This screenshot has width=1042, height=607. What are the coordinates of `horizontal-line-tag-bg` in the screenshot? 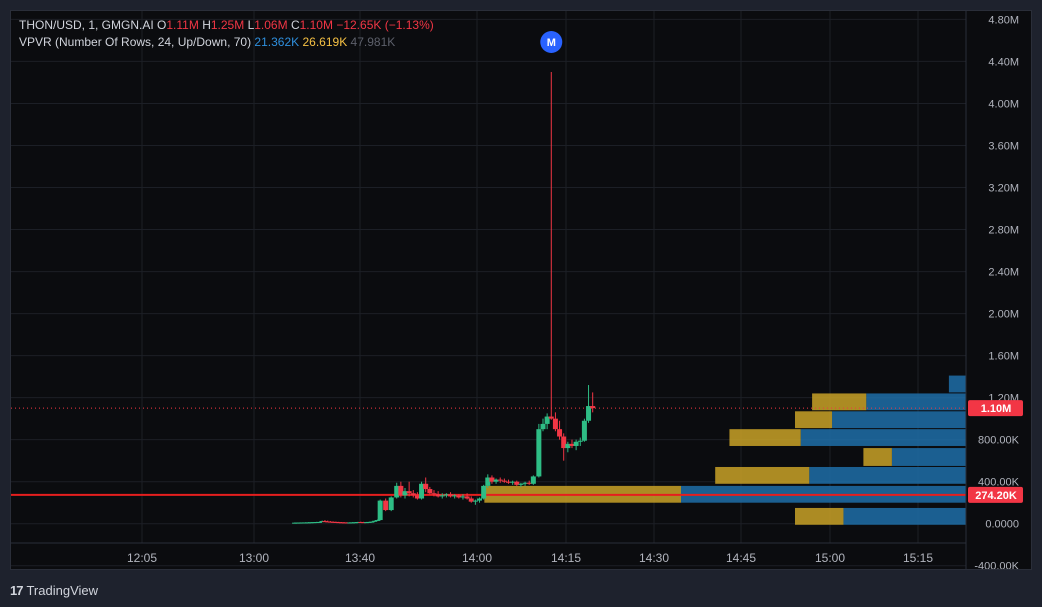 It's located at (995, 494).